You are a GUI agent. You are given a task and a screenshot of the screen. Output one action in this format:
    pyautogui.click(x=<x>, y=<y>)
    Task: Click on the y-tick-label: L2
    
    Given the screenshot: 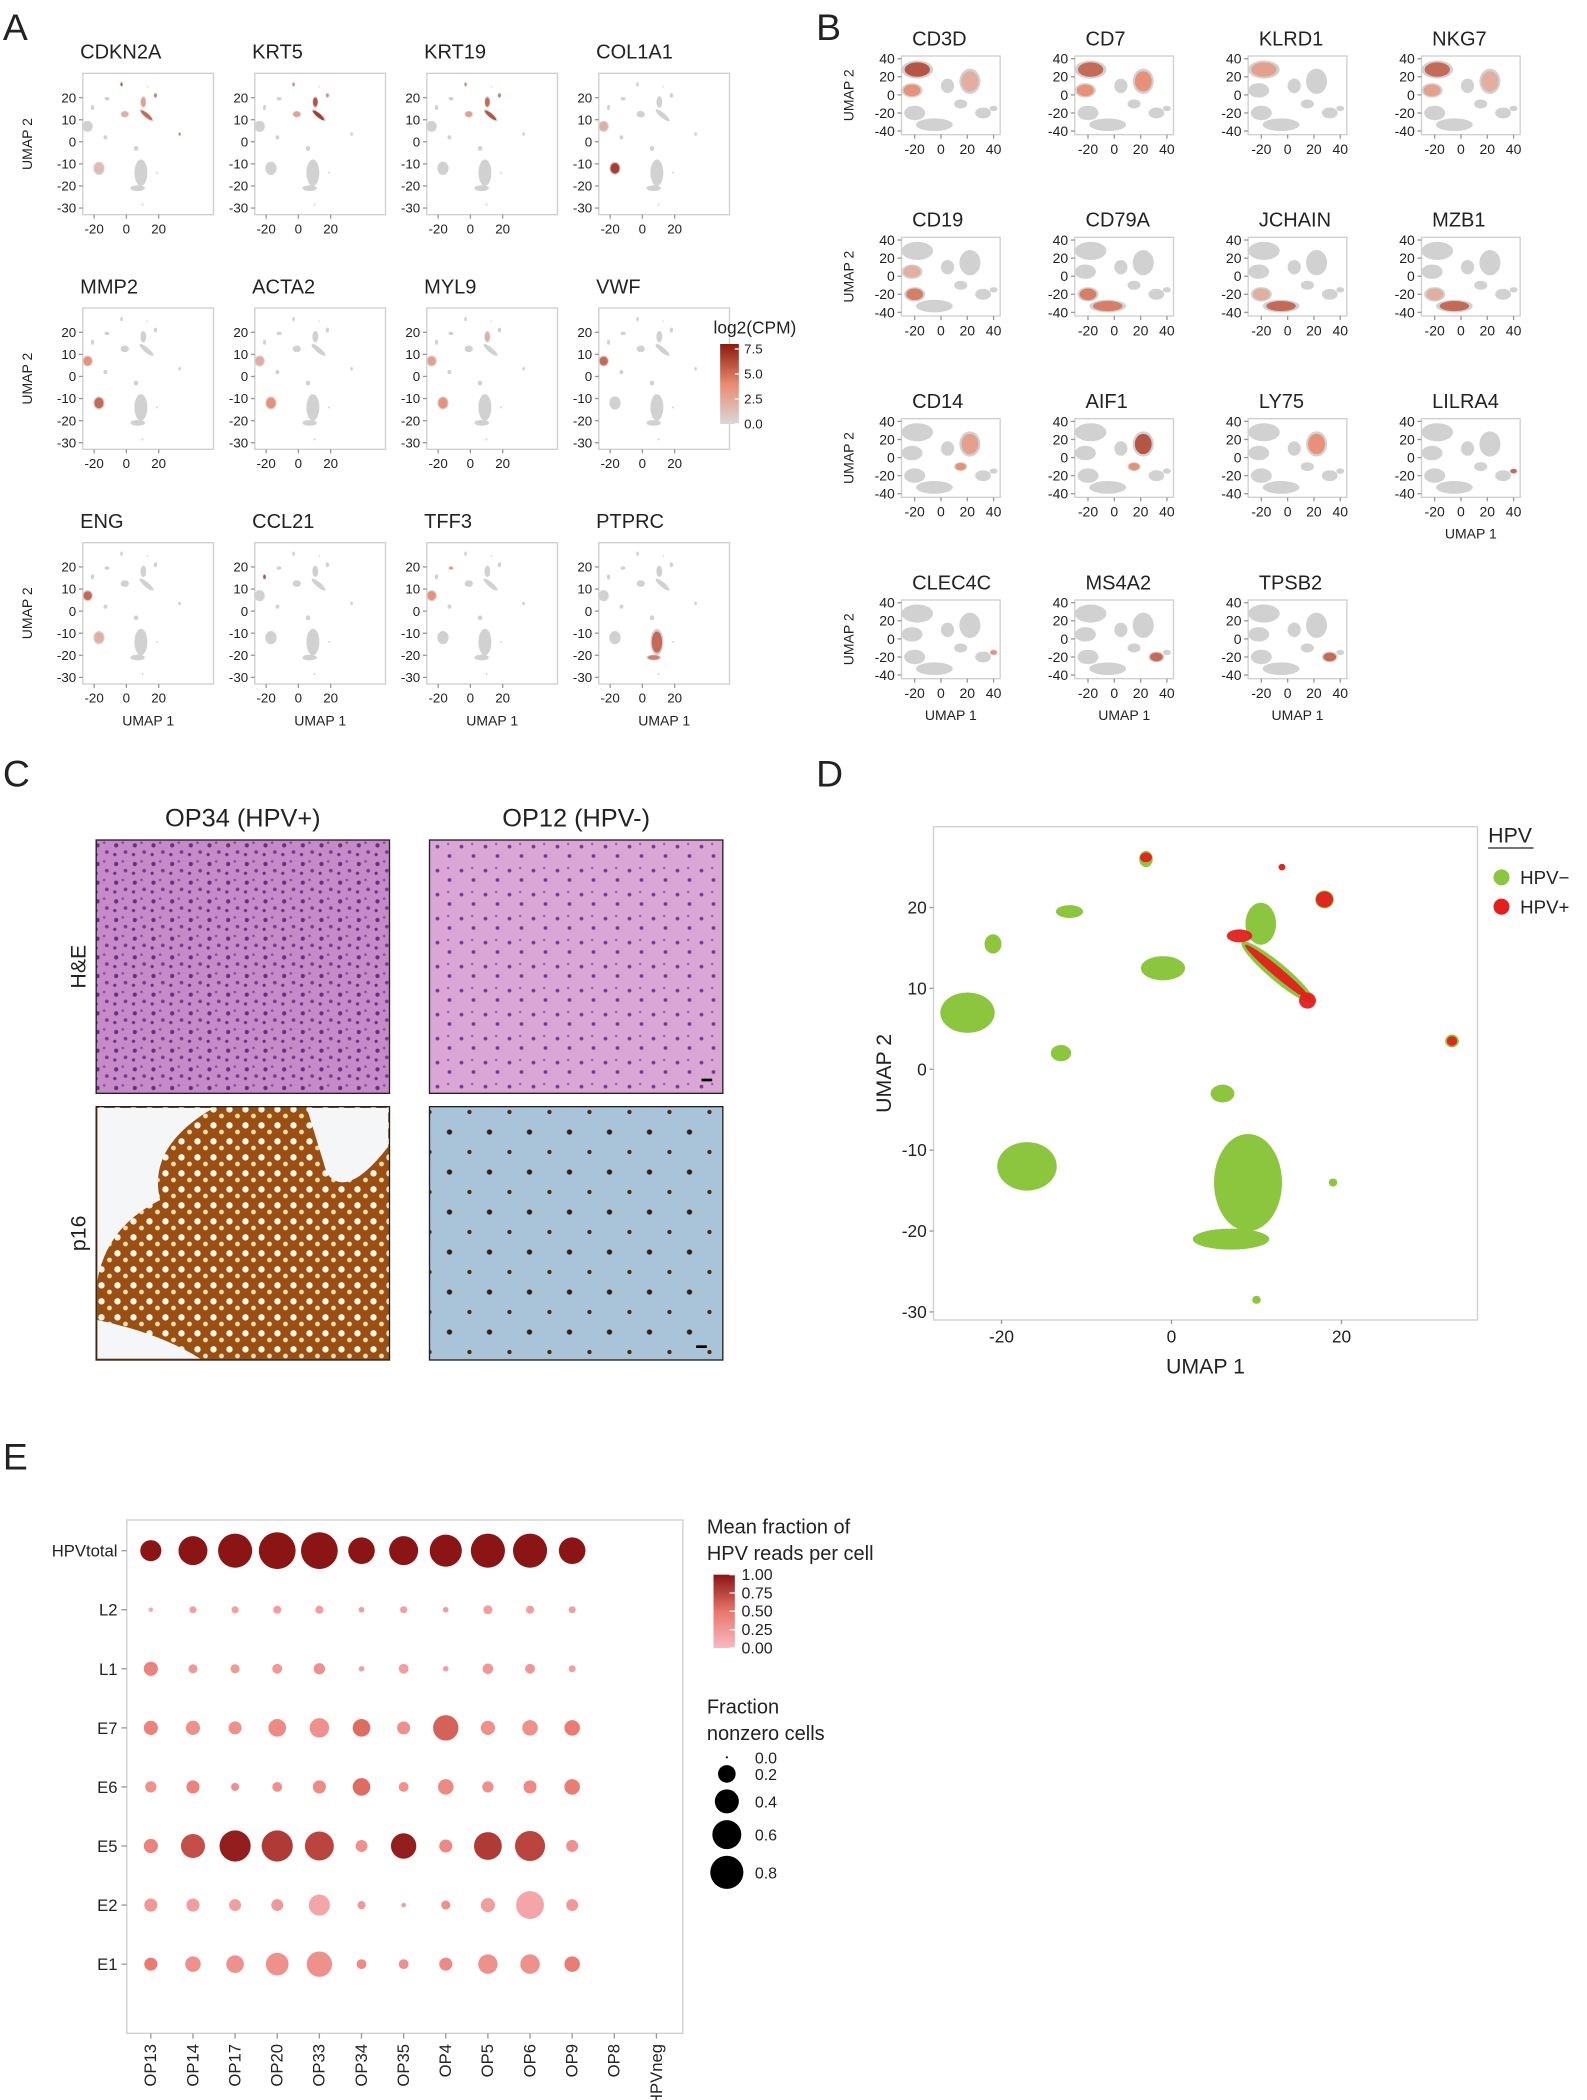 What is the action you would take?
    pyautogui.click(x=108, y=1610)
    